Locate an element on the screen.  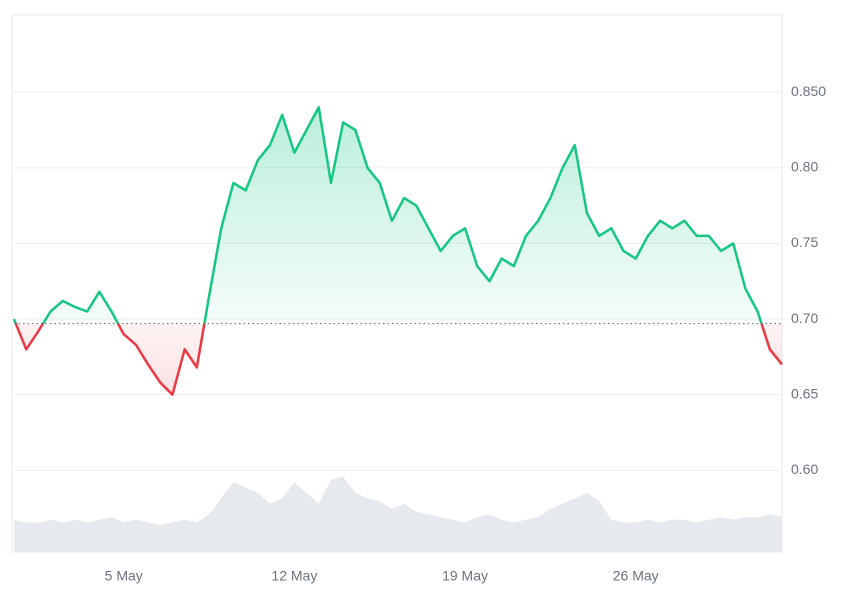
x-tick-label: 5 May is located at coordinates (124, 576).